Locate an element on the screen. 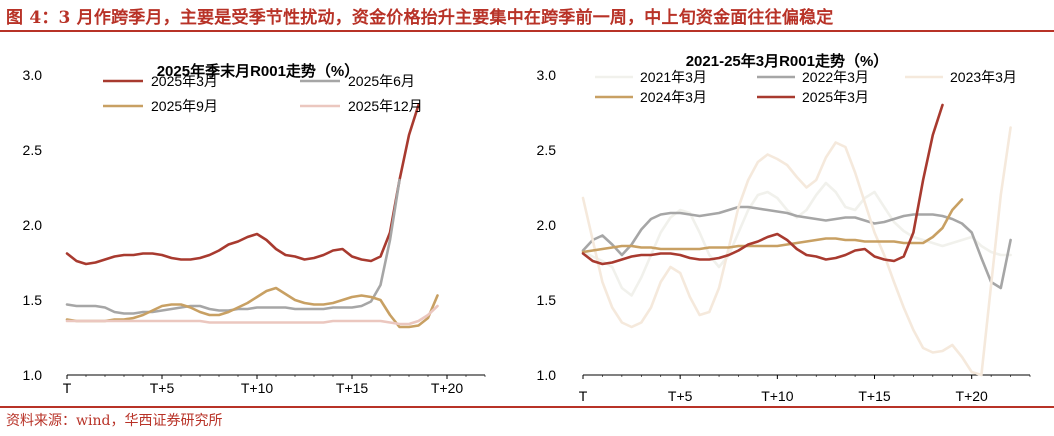  title-rule is located at coordinates (527, 31).